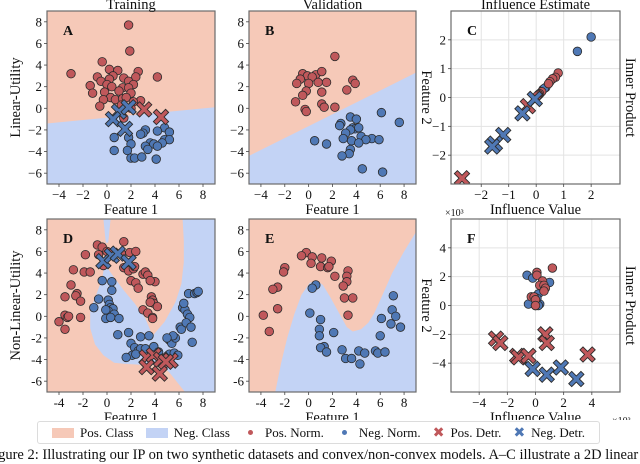 Image resolution: width=640 pixels, height=464 pixels. What do you see at coordinates (535, 415) in the screenshot?
I see `x-axis-label: Influence Value` at bounding box center [535, 415].